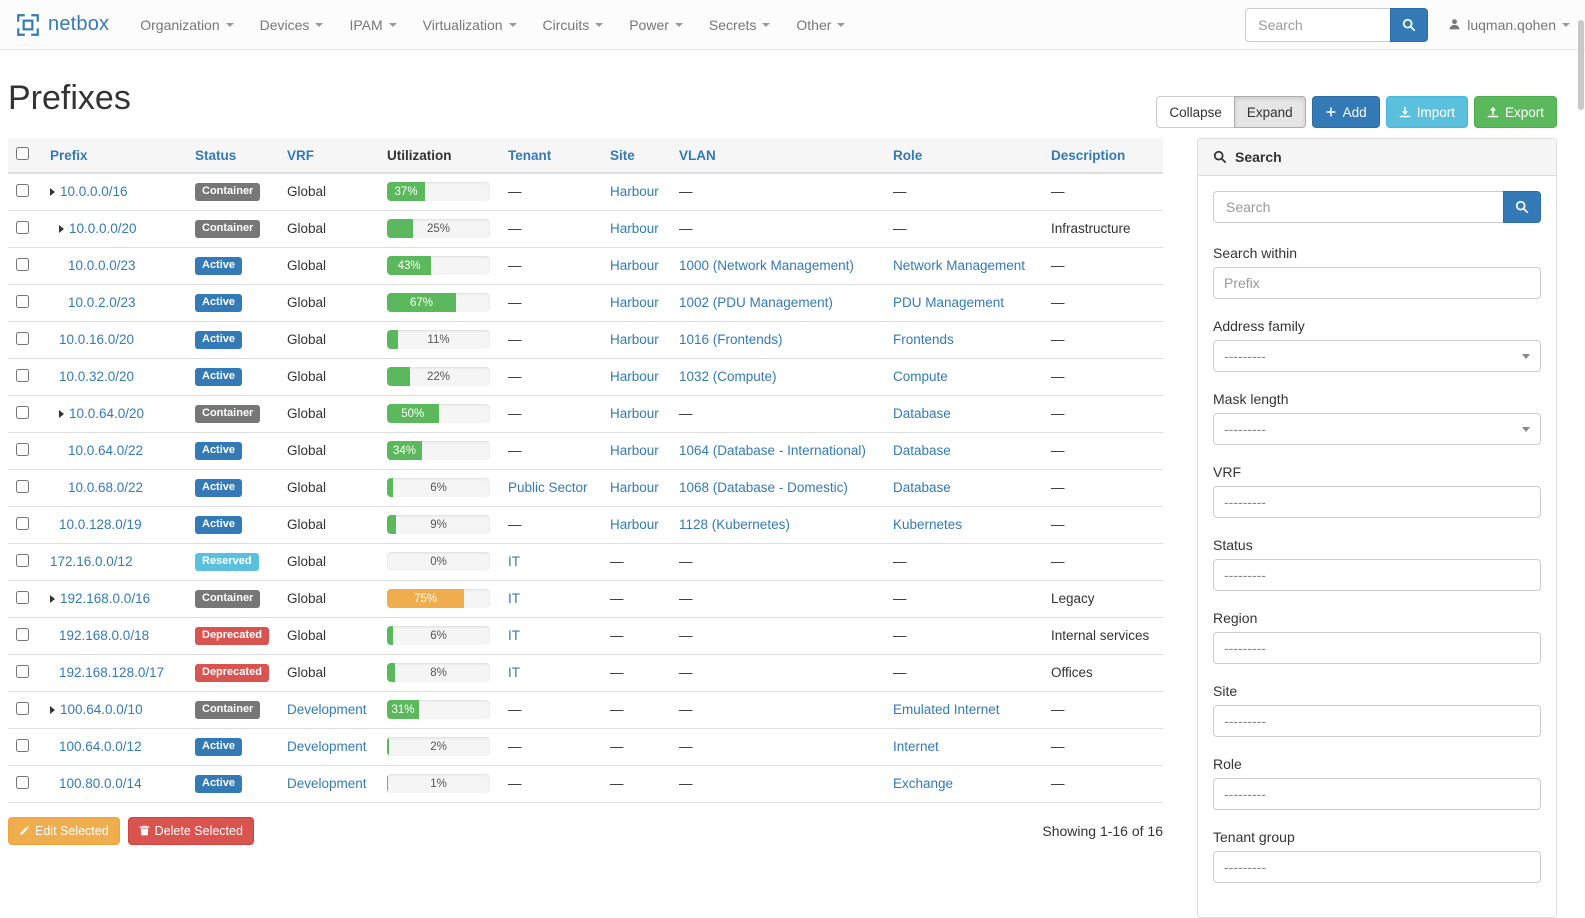 Image resolution: width=1585 pixels, height=918 pixels. What do you see at coordinates (105, 598) in the screenshot?
I see `prefix-link: 192.168.0.0/16` at bounding box center [105, 598].